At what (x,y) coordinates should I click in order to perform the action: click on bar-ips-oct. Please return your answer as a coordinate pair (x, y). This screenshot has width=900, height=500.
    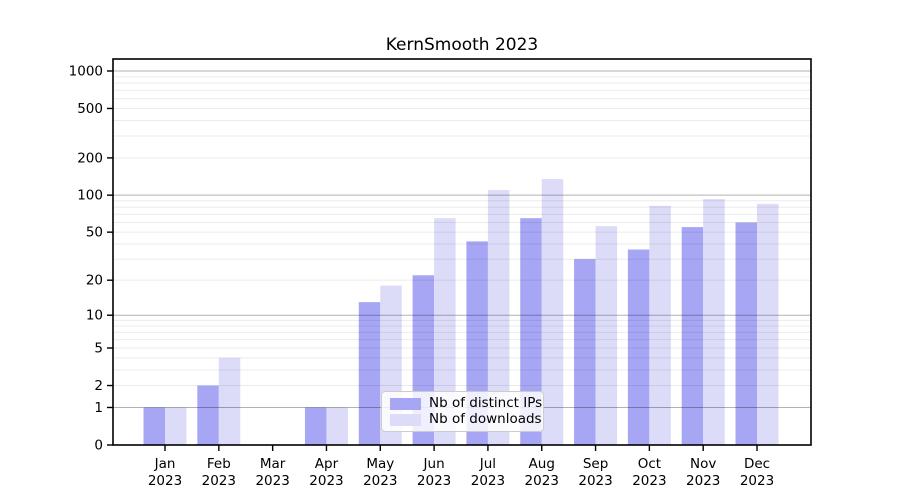
    Looking at the image, I should click on (638, 347).